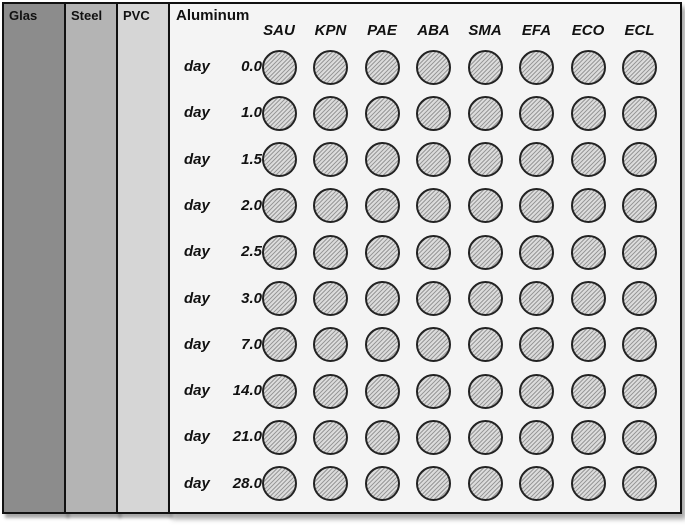 This screenshot has width=685, height=529. Describe the element at coordinates (251, 252) in the screenshot. I see `row-label-day-value: 2.5` at that location.